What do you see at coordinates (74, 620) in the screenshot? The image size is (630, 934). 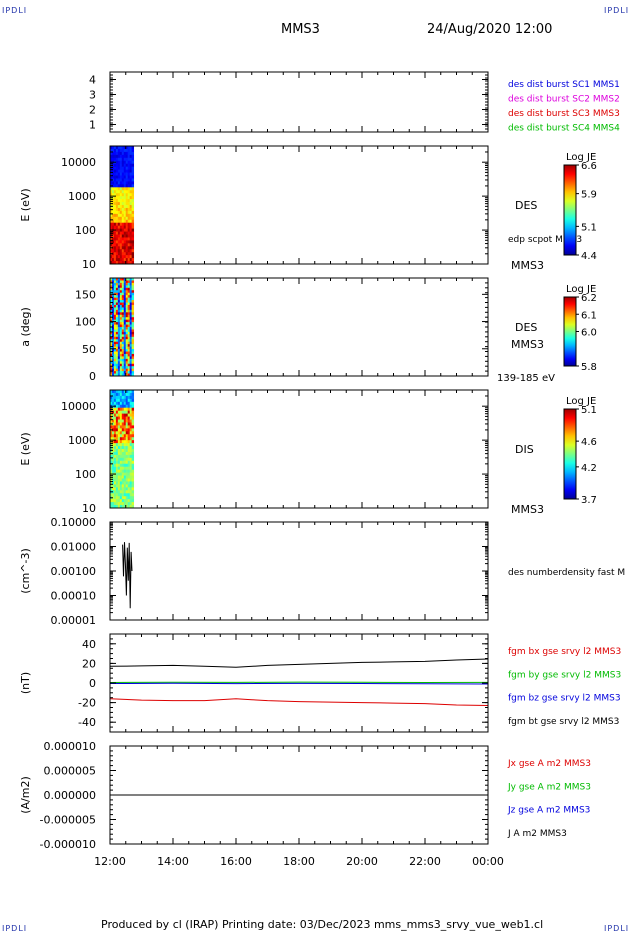 I see `y-tick-label: 0.00001` at bounding box center [74, 620].